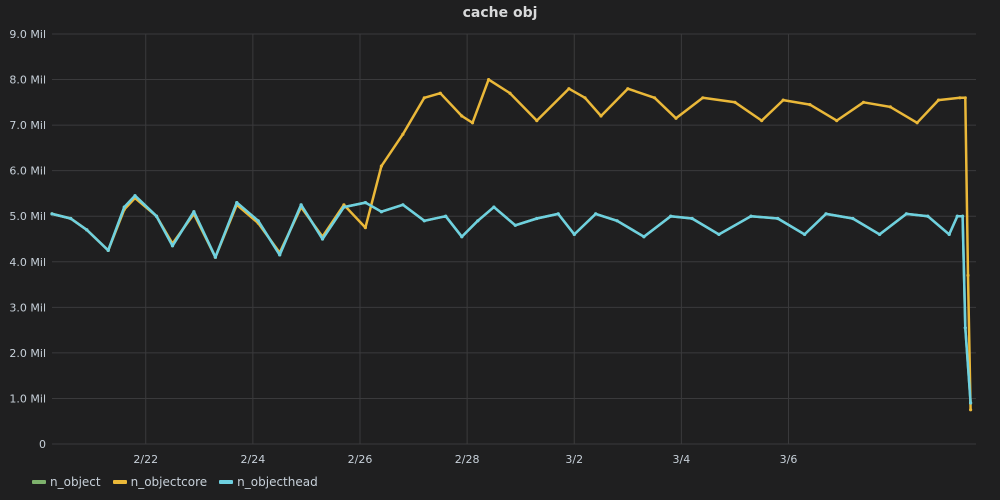  What do you see at coordinates (75, 482) in the screenshot?
I see `legend-label-n-object: n_object` at bounding box center [75, 482].